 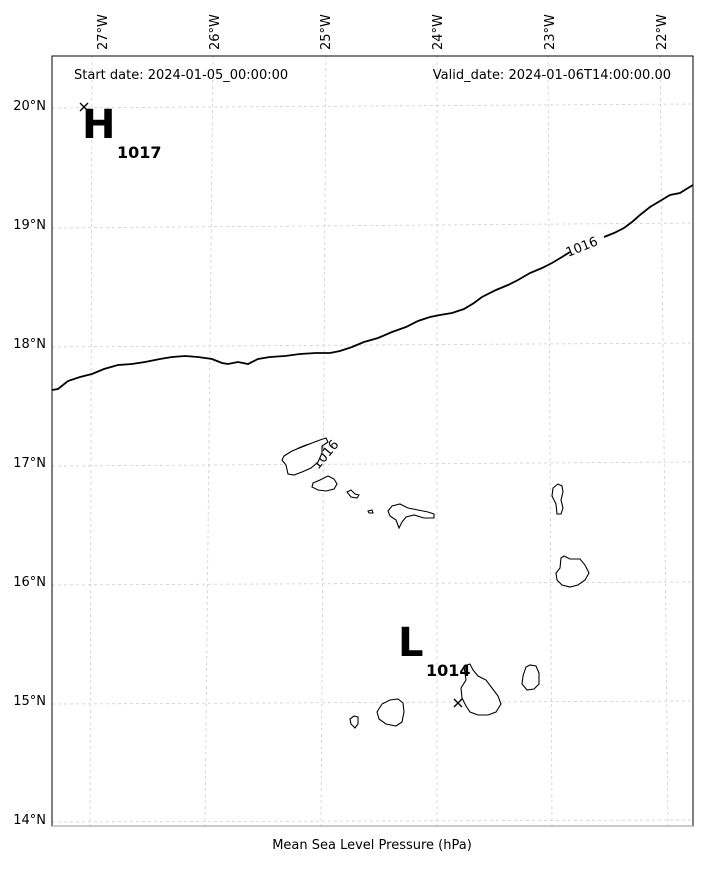 I want to click on low-center-cross, so click(x=458, y=703).